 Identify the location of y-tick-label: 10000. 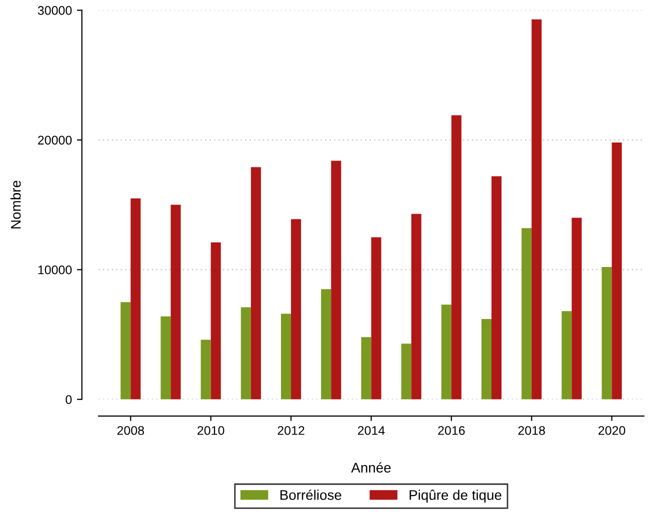
(55, 269).